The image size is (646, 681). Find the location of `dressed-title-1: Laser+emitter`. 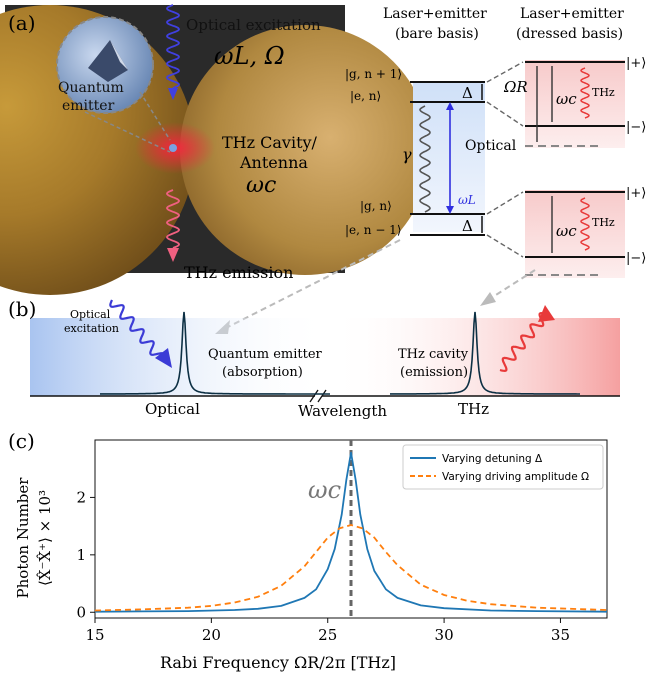

dressed-title-1: Laser+emitter is located at coordinates (572, 14).